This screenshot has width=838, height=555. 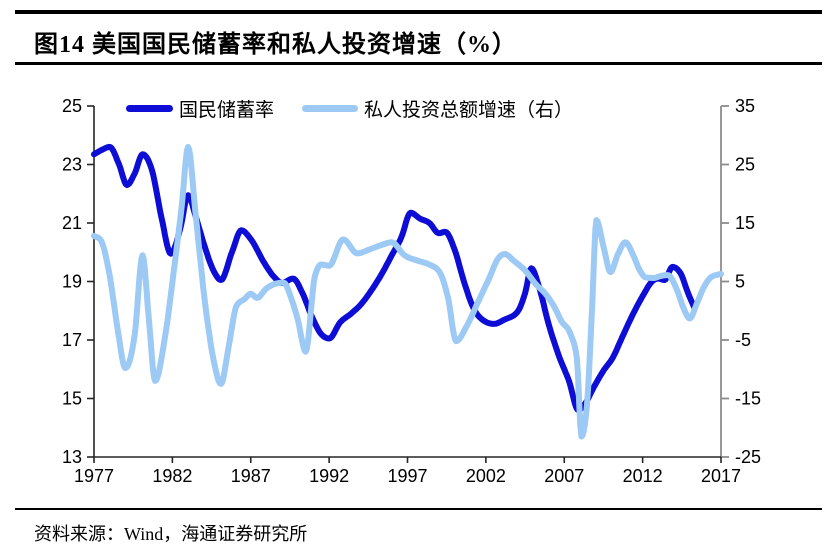 I want to click on legend-swatch-investment-line, so click(x=330, y=108).